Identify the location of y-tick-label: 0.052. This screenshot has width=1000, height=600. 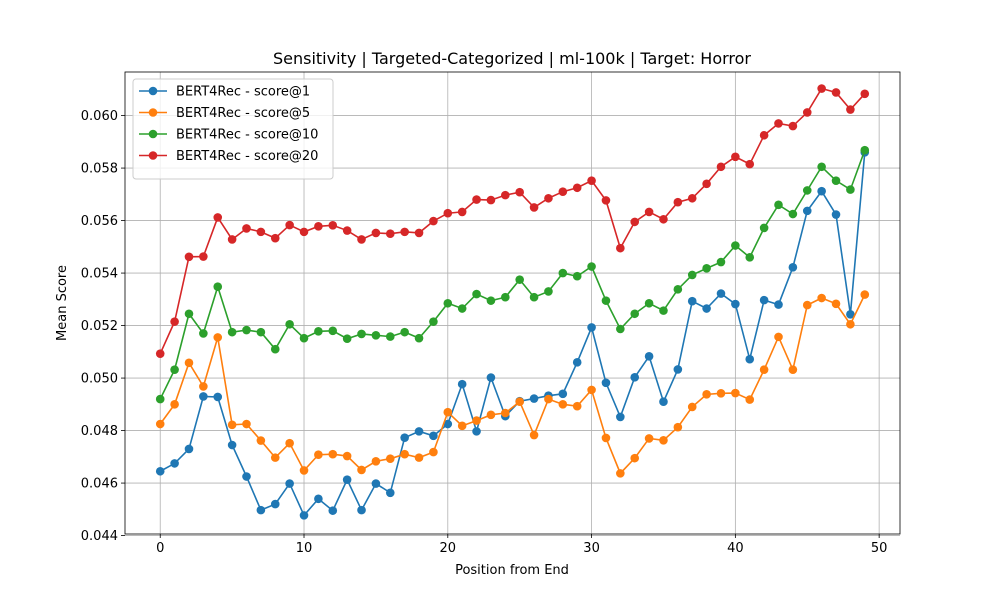
(99, 326).